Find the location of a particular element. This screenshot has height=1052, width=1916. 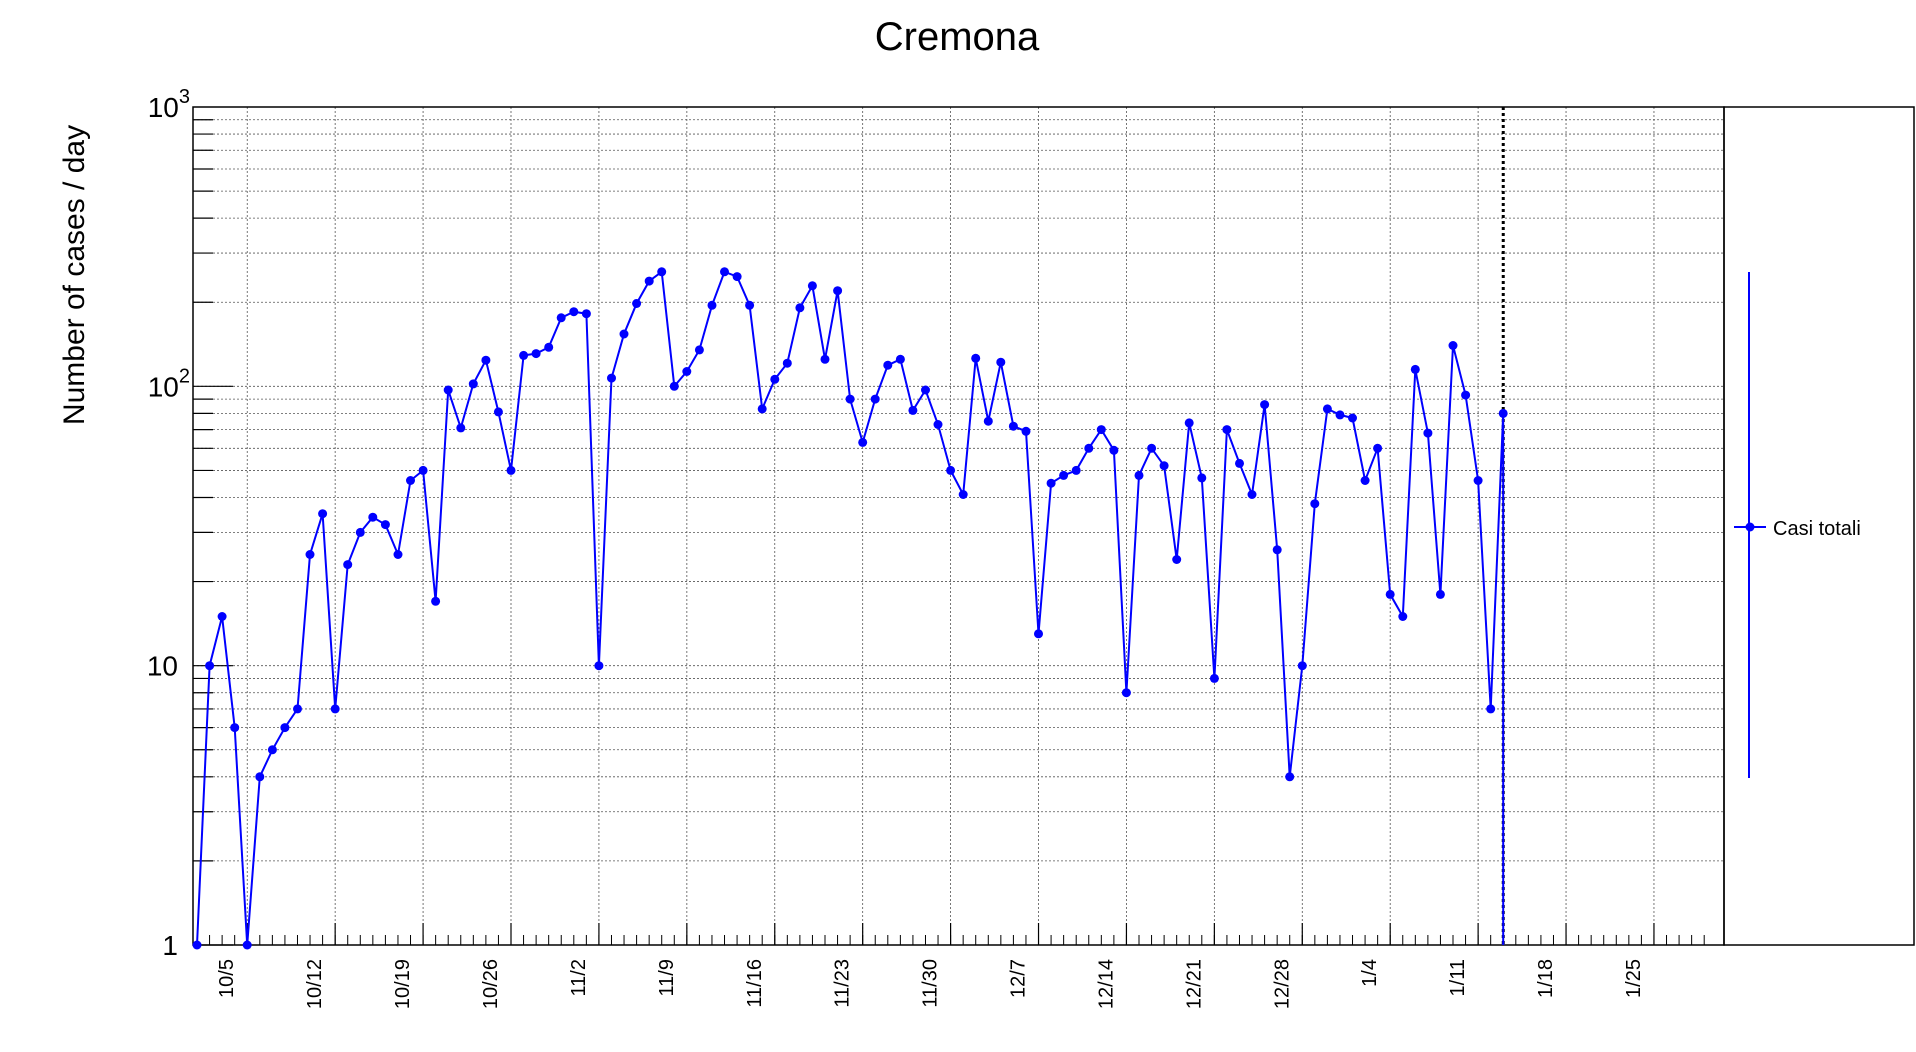

y-tick-label: 10 is located at coordinates (162, 666).